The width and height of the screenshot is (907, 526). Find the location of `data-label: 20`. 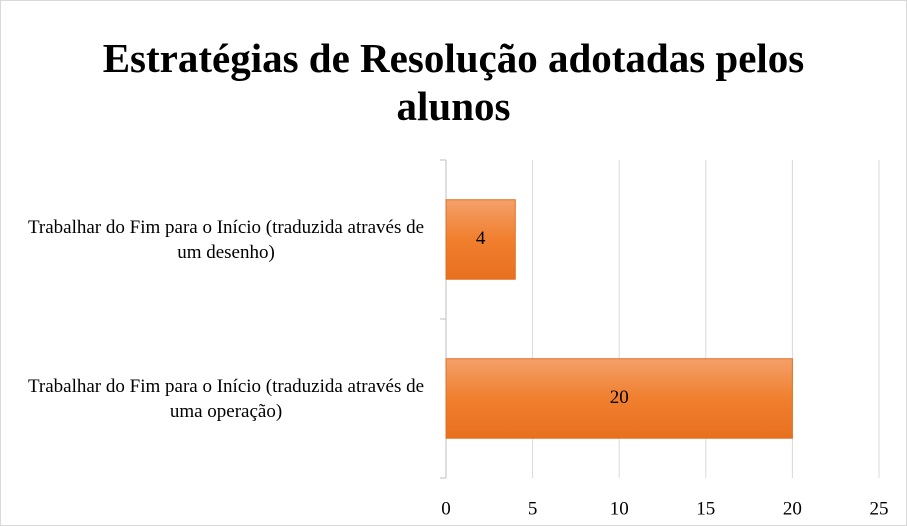

data-label: 20 is located at coordinates (619, 397).